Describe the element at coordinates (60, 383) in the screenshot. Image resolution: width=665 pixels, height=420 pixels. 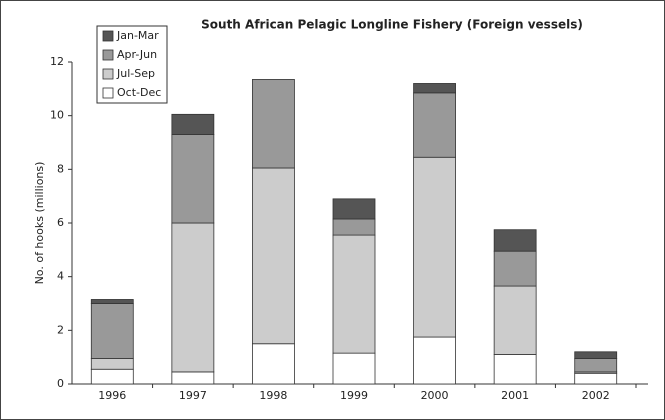
I see `y-tick-label: 0` at that location.